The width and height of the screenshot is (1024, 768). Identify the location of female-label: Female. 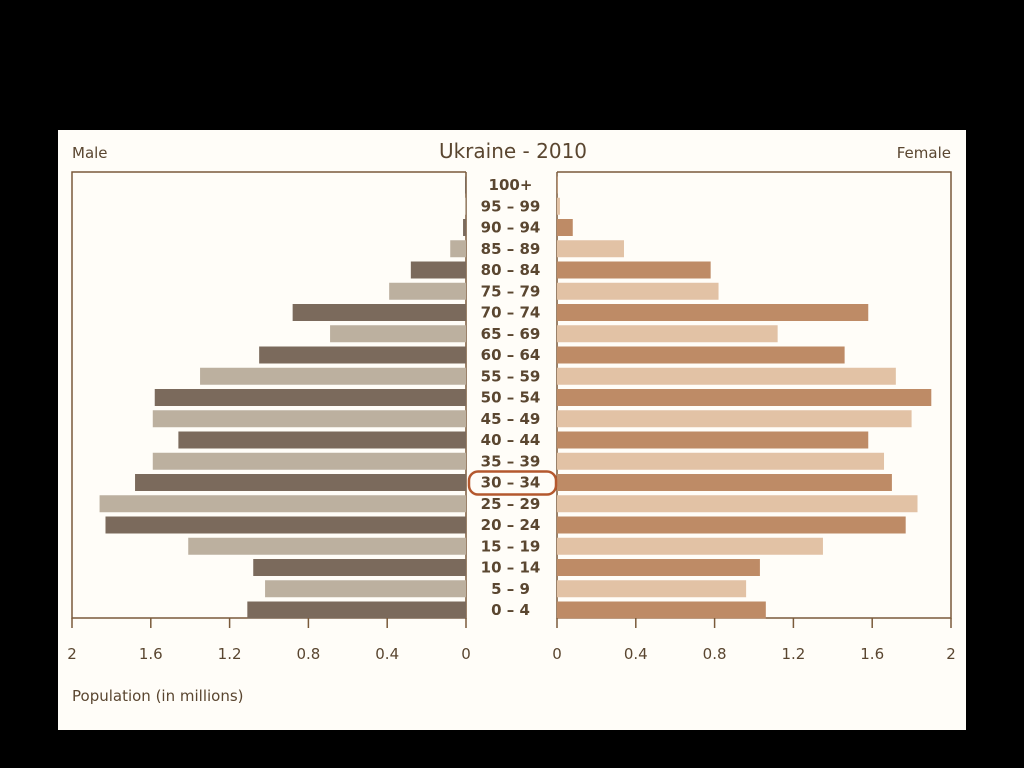
(924, 153).